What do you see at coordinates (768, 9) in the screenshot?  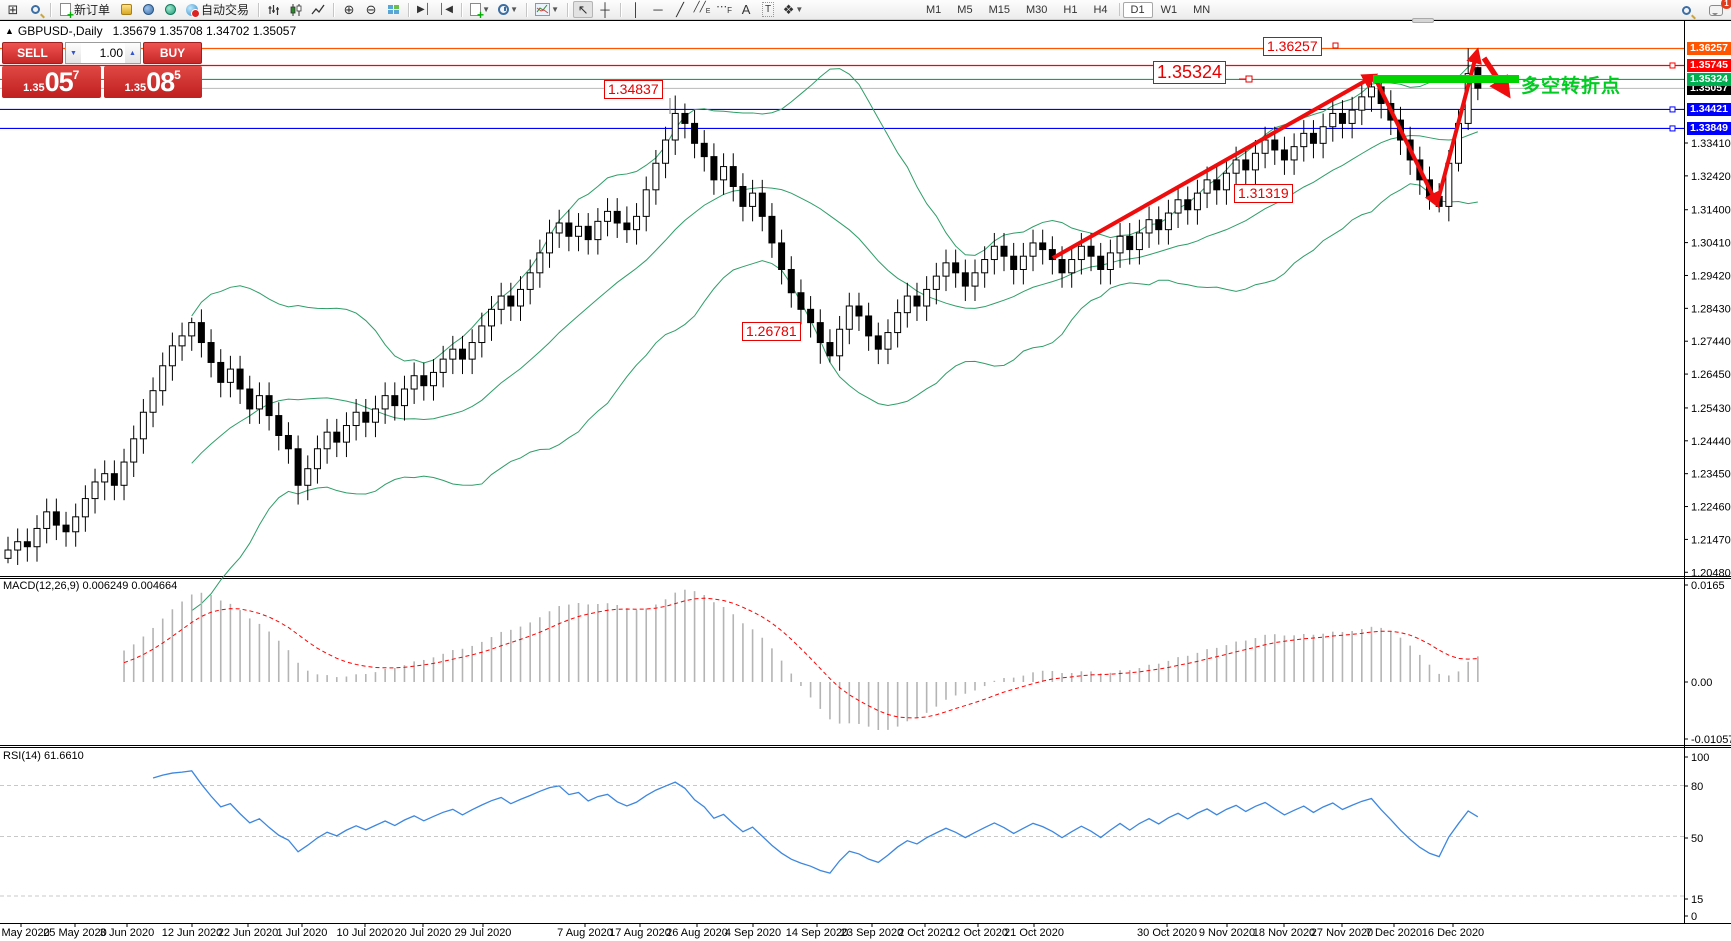 I see `text-label-tool-icon: T` at bounding box center [768, 9].